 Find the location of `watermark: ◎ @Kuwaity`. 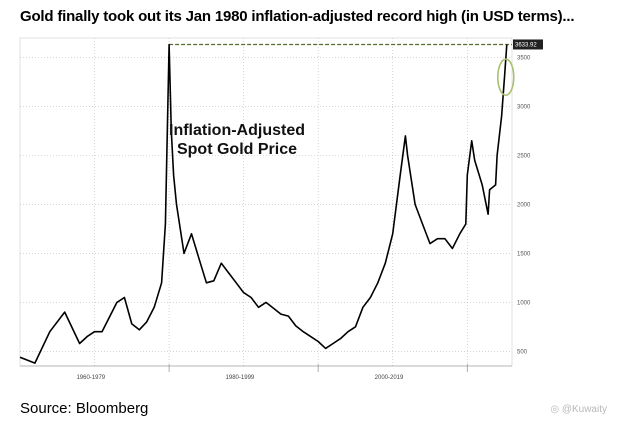

watermark: ◎ @Kuwaity is located at coordinates (578, 409).